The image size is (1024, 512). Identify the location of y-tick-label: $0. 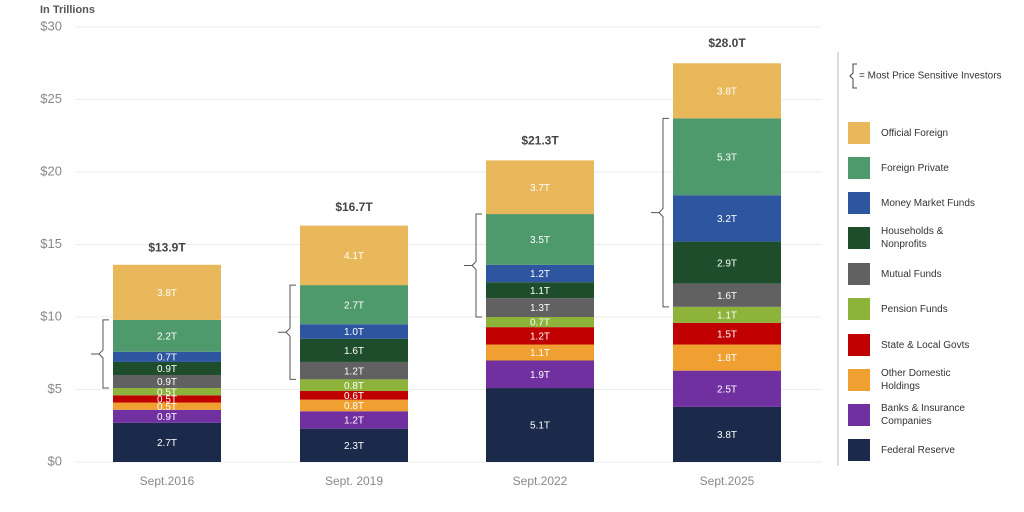
(55, 460).